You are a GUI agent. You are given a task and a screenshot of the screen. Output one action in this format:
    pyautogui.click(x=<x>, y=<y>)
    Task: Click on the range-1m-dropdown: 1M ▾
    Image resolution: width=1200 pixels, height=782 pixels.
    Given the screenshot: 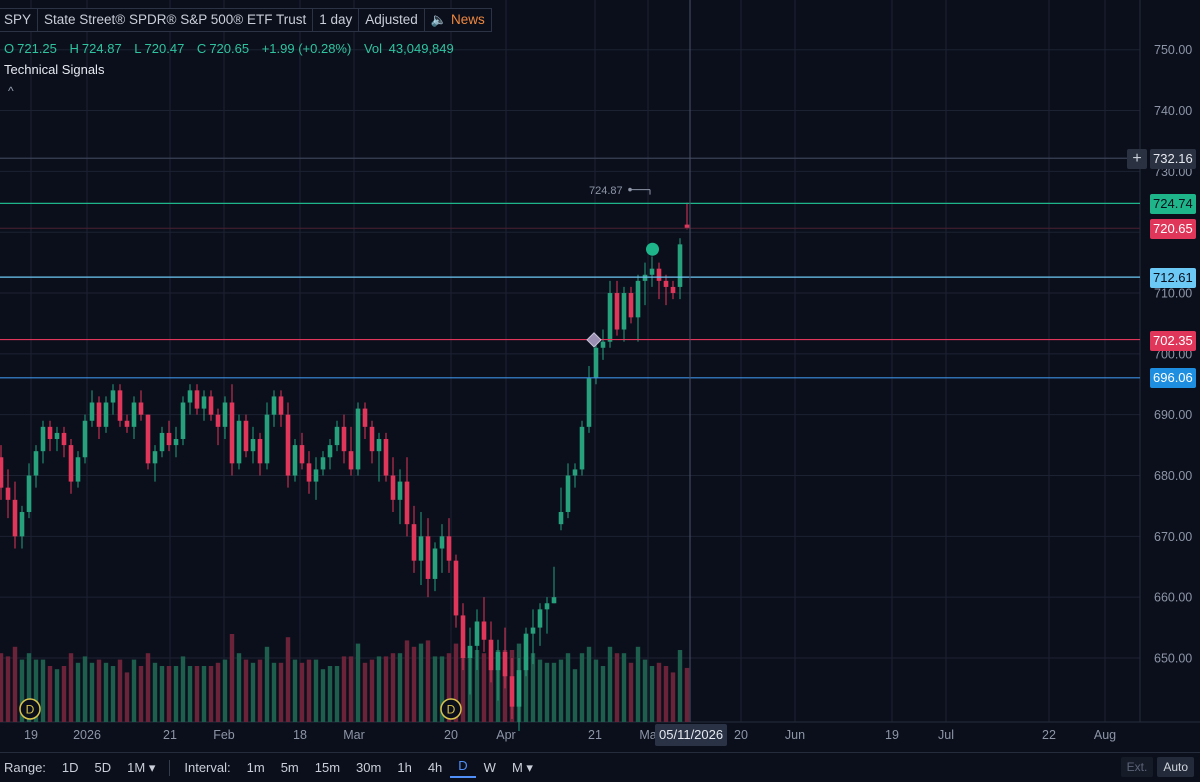 What is the action you would take?
    pyautogui.click(x=141, y=767)
    